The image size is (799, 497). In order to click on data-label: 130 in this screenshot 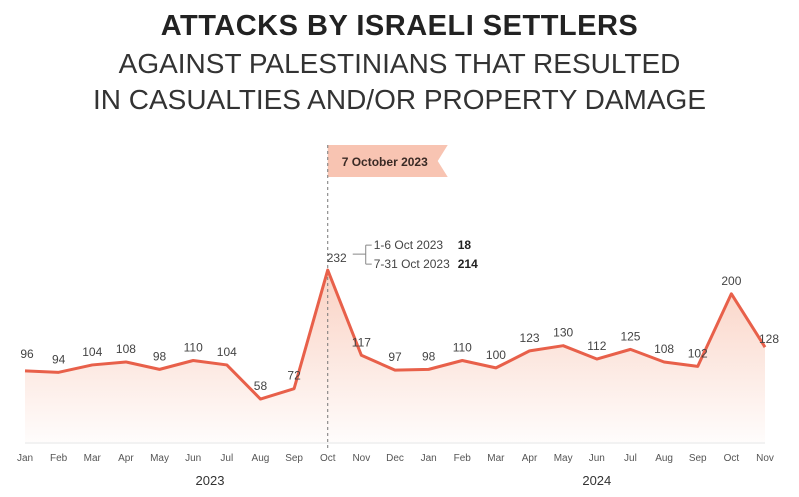, I will do `click(563, 333)`.